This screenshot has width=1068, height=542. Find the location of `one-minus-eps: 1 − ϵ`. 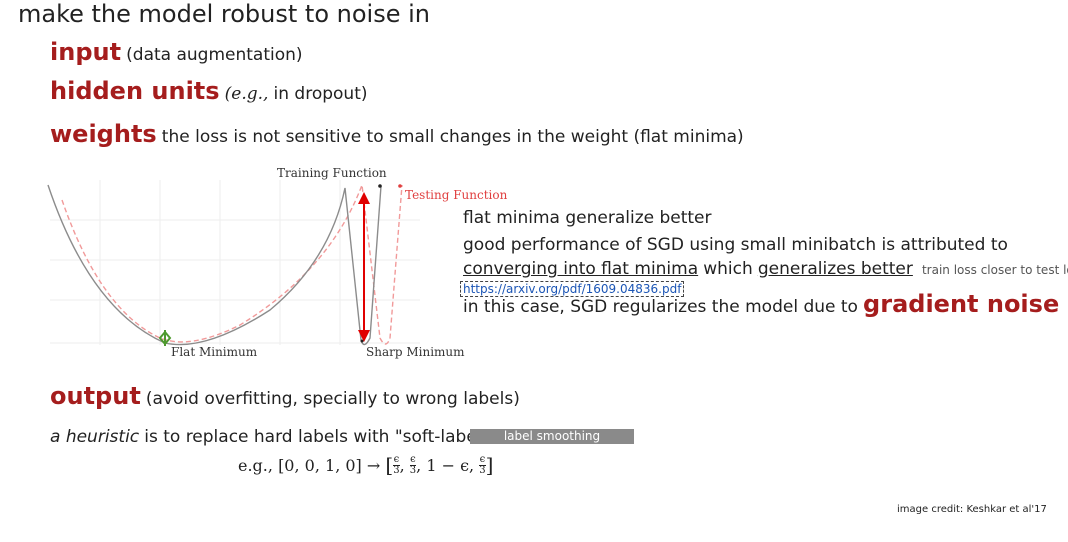

one-minus-eps: 1 − ϵ is located at coordinates (448, 465).